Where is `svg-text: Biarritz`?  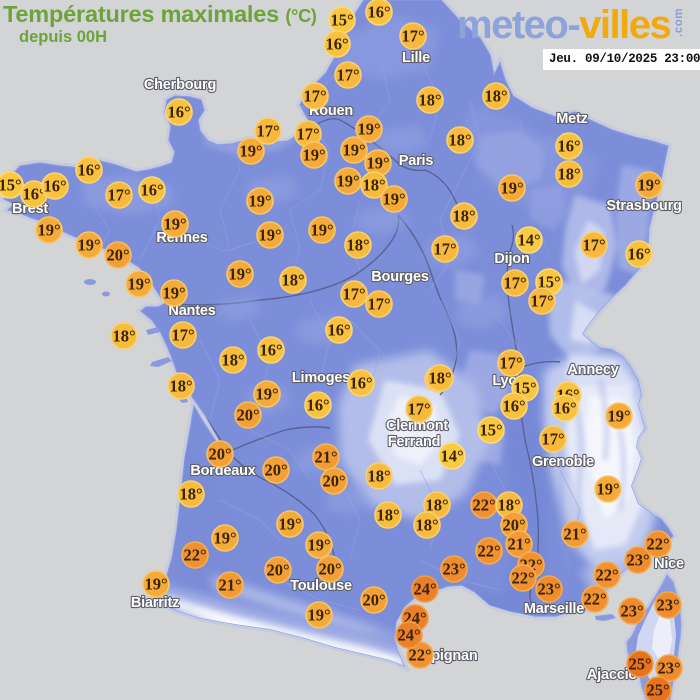
svg-text: Biarritz is located at coordinates (155, 603).